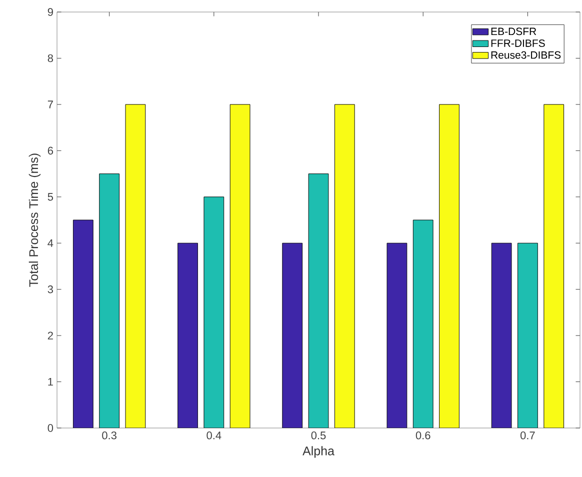 The image size is (582, 477). Describe the element at coordinates (50, 382) in the screenshot. I see `y-tick-label: 1` at that location.